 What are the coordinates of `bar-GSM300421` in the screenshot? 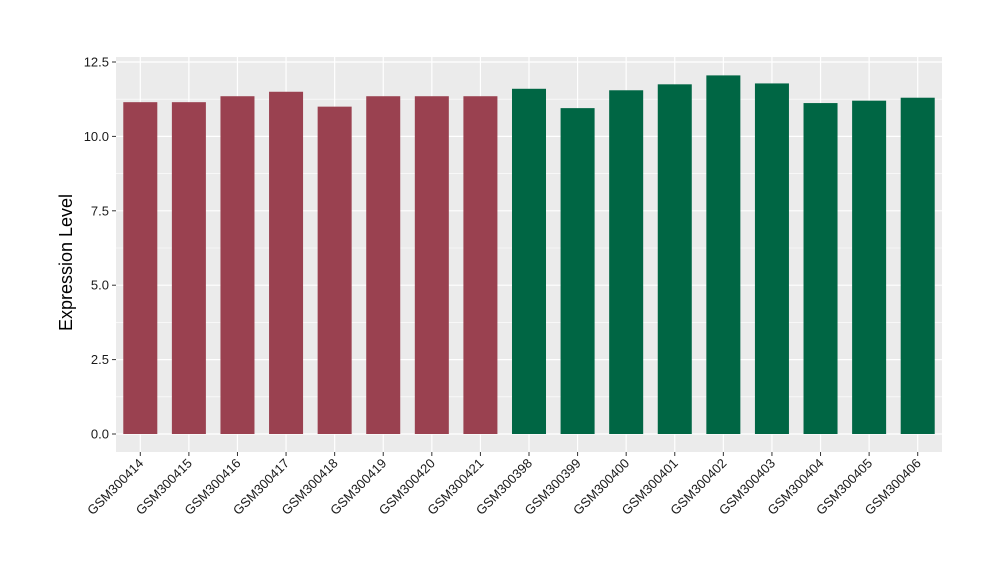 It's located at (480, 265).